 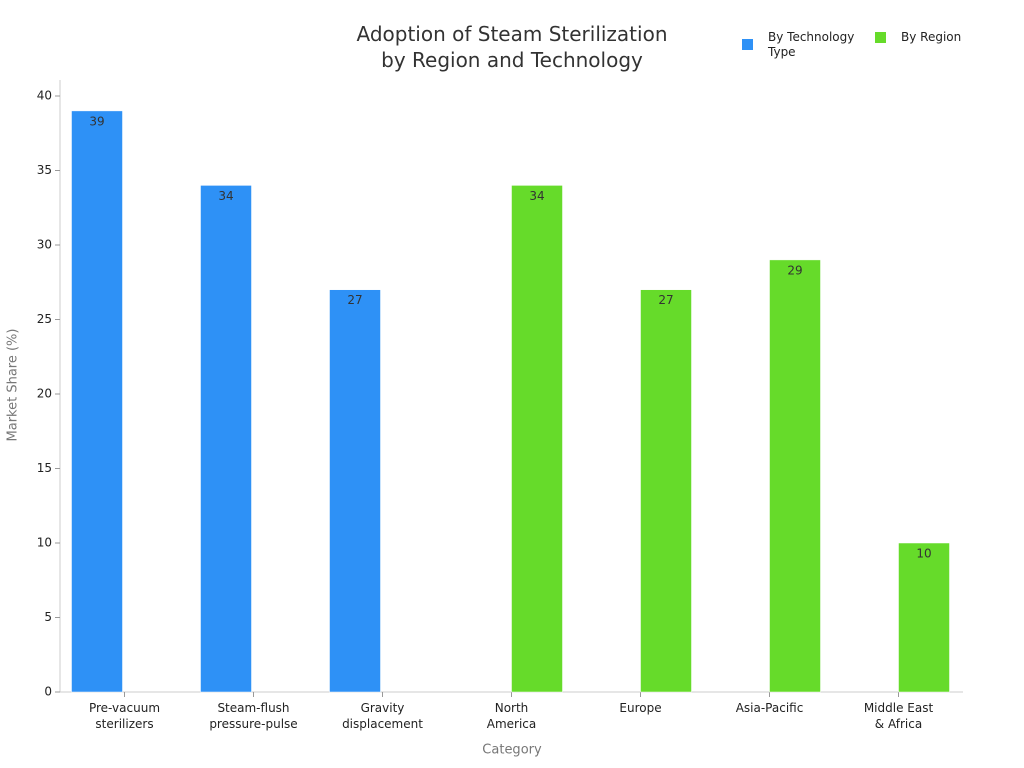 I want to click on y-axis-label: Market Share (%), so click(x=13, y=385).